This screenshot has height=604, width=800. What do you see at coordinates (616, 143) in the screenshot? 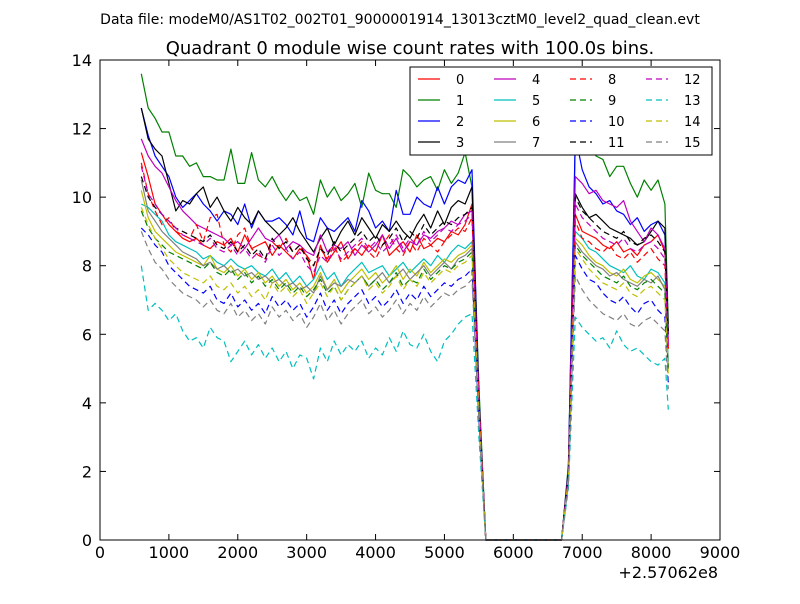
I see `legend-label-11: 11` at bounding box center [616, 143].